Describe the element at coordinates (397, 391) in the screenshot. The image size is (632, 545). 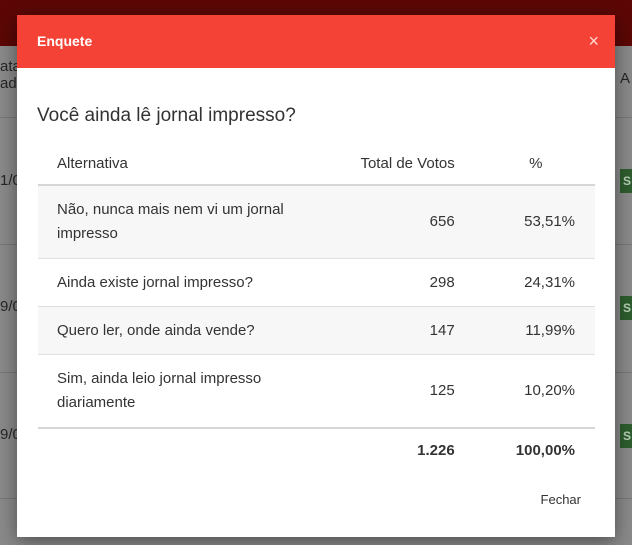
I see `cell-votes: 125` at that location.